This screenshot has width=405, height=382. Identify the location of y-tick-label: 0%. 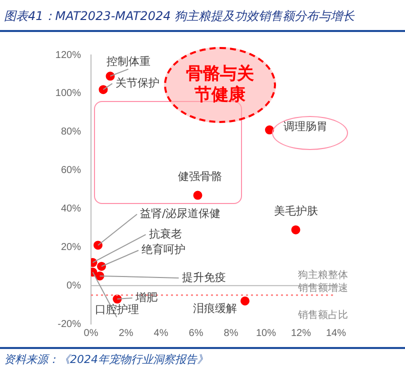
(74, 286).